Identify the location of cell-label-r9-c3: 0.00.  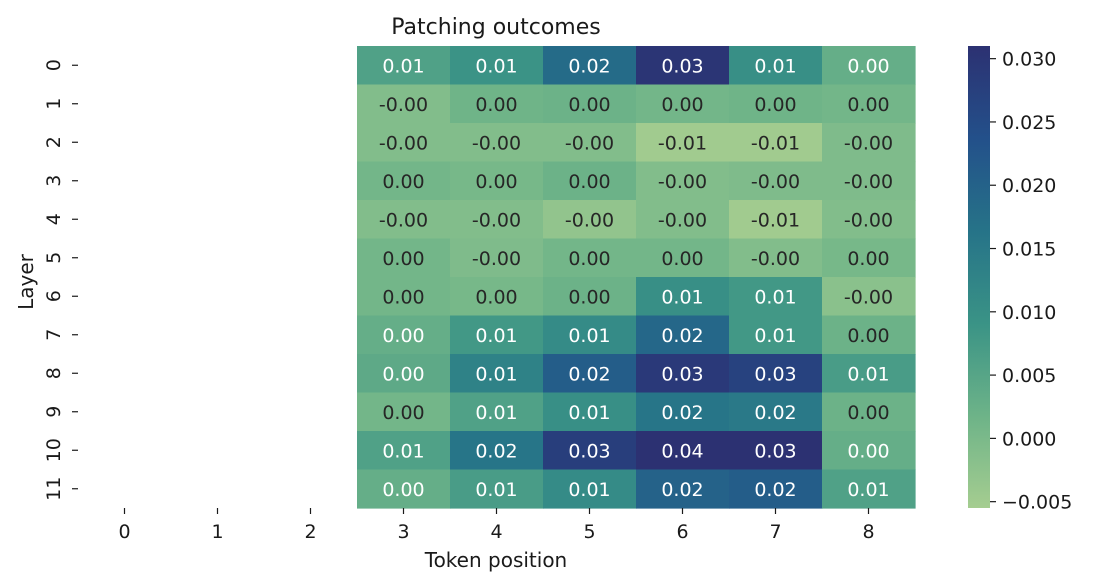
(403, 413).